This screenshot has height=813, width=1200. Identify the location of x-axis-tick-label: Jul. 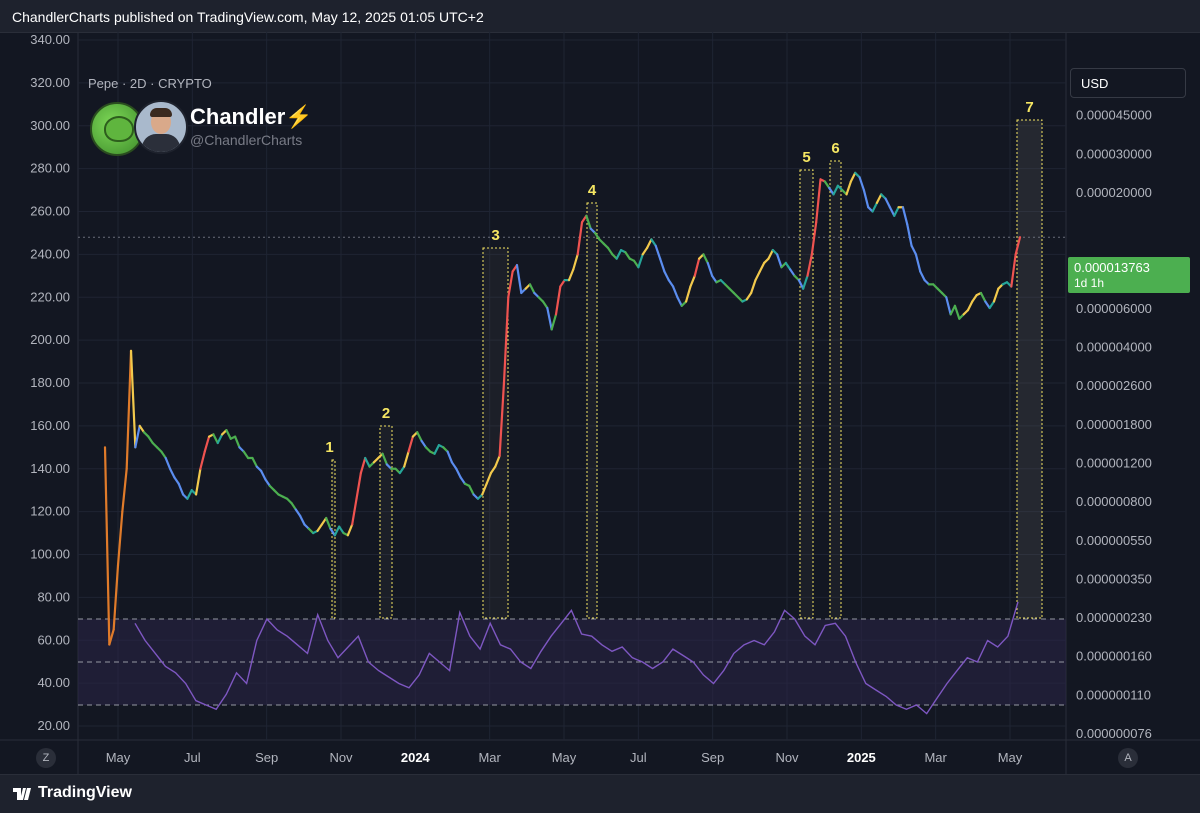
(638, 757).